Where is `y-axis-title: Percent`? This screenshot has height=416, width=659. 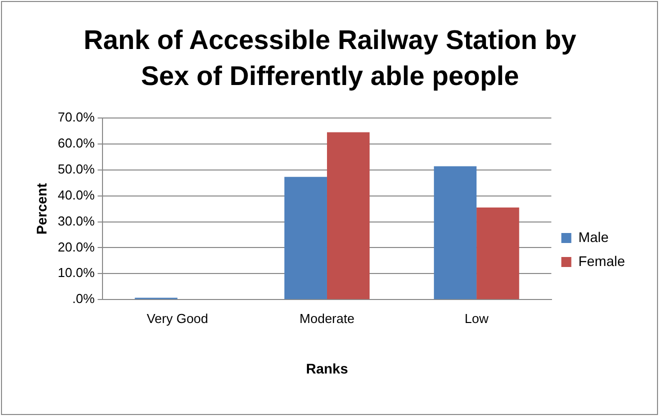 y-axis-title: Percent is located at coordinates (41, 208).